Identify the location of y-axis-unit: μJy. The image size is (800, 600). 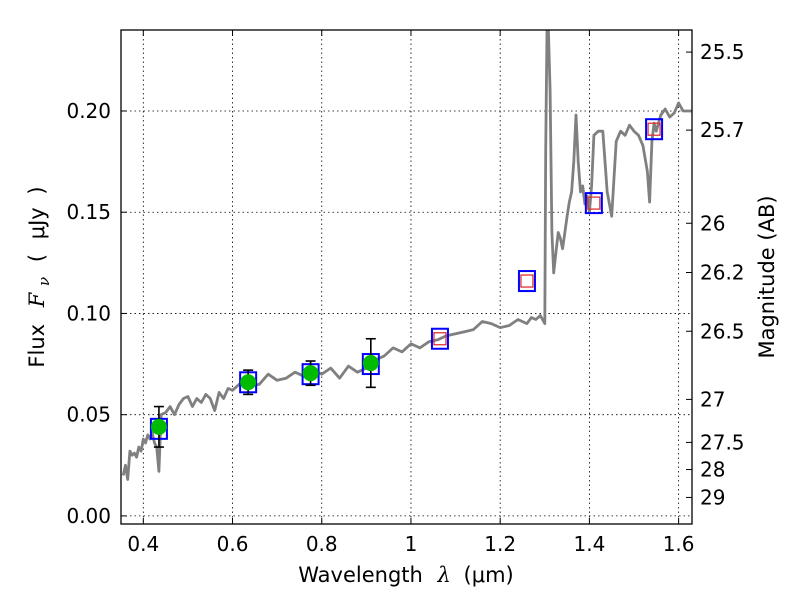
(37, 223).